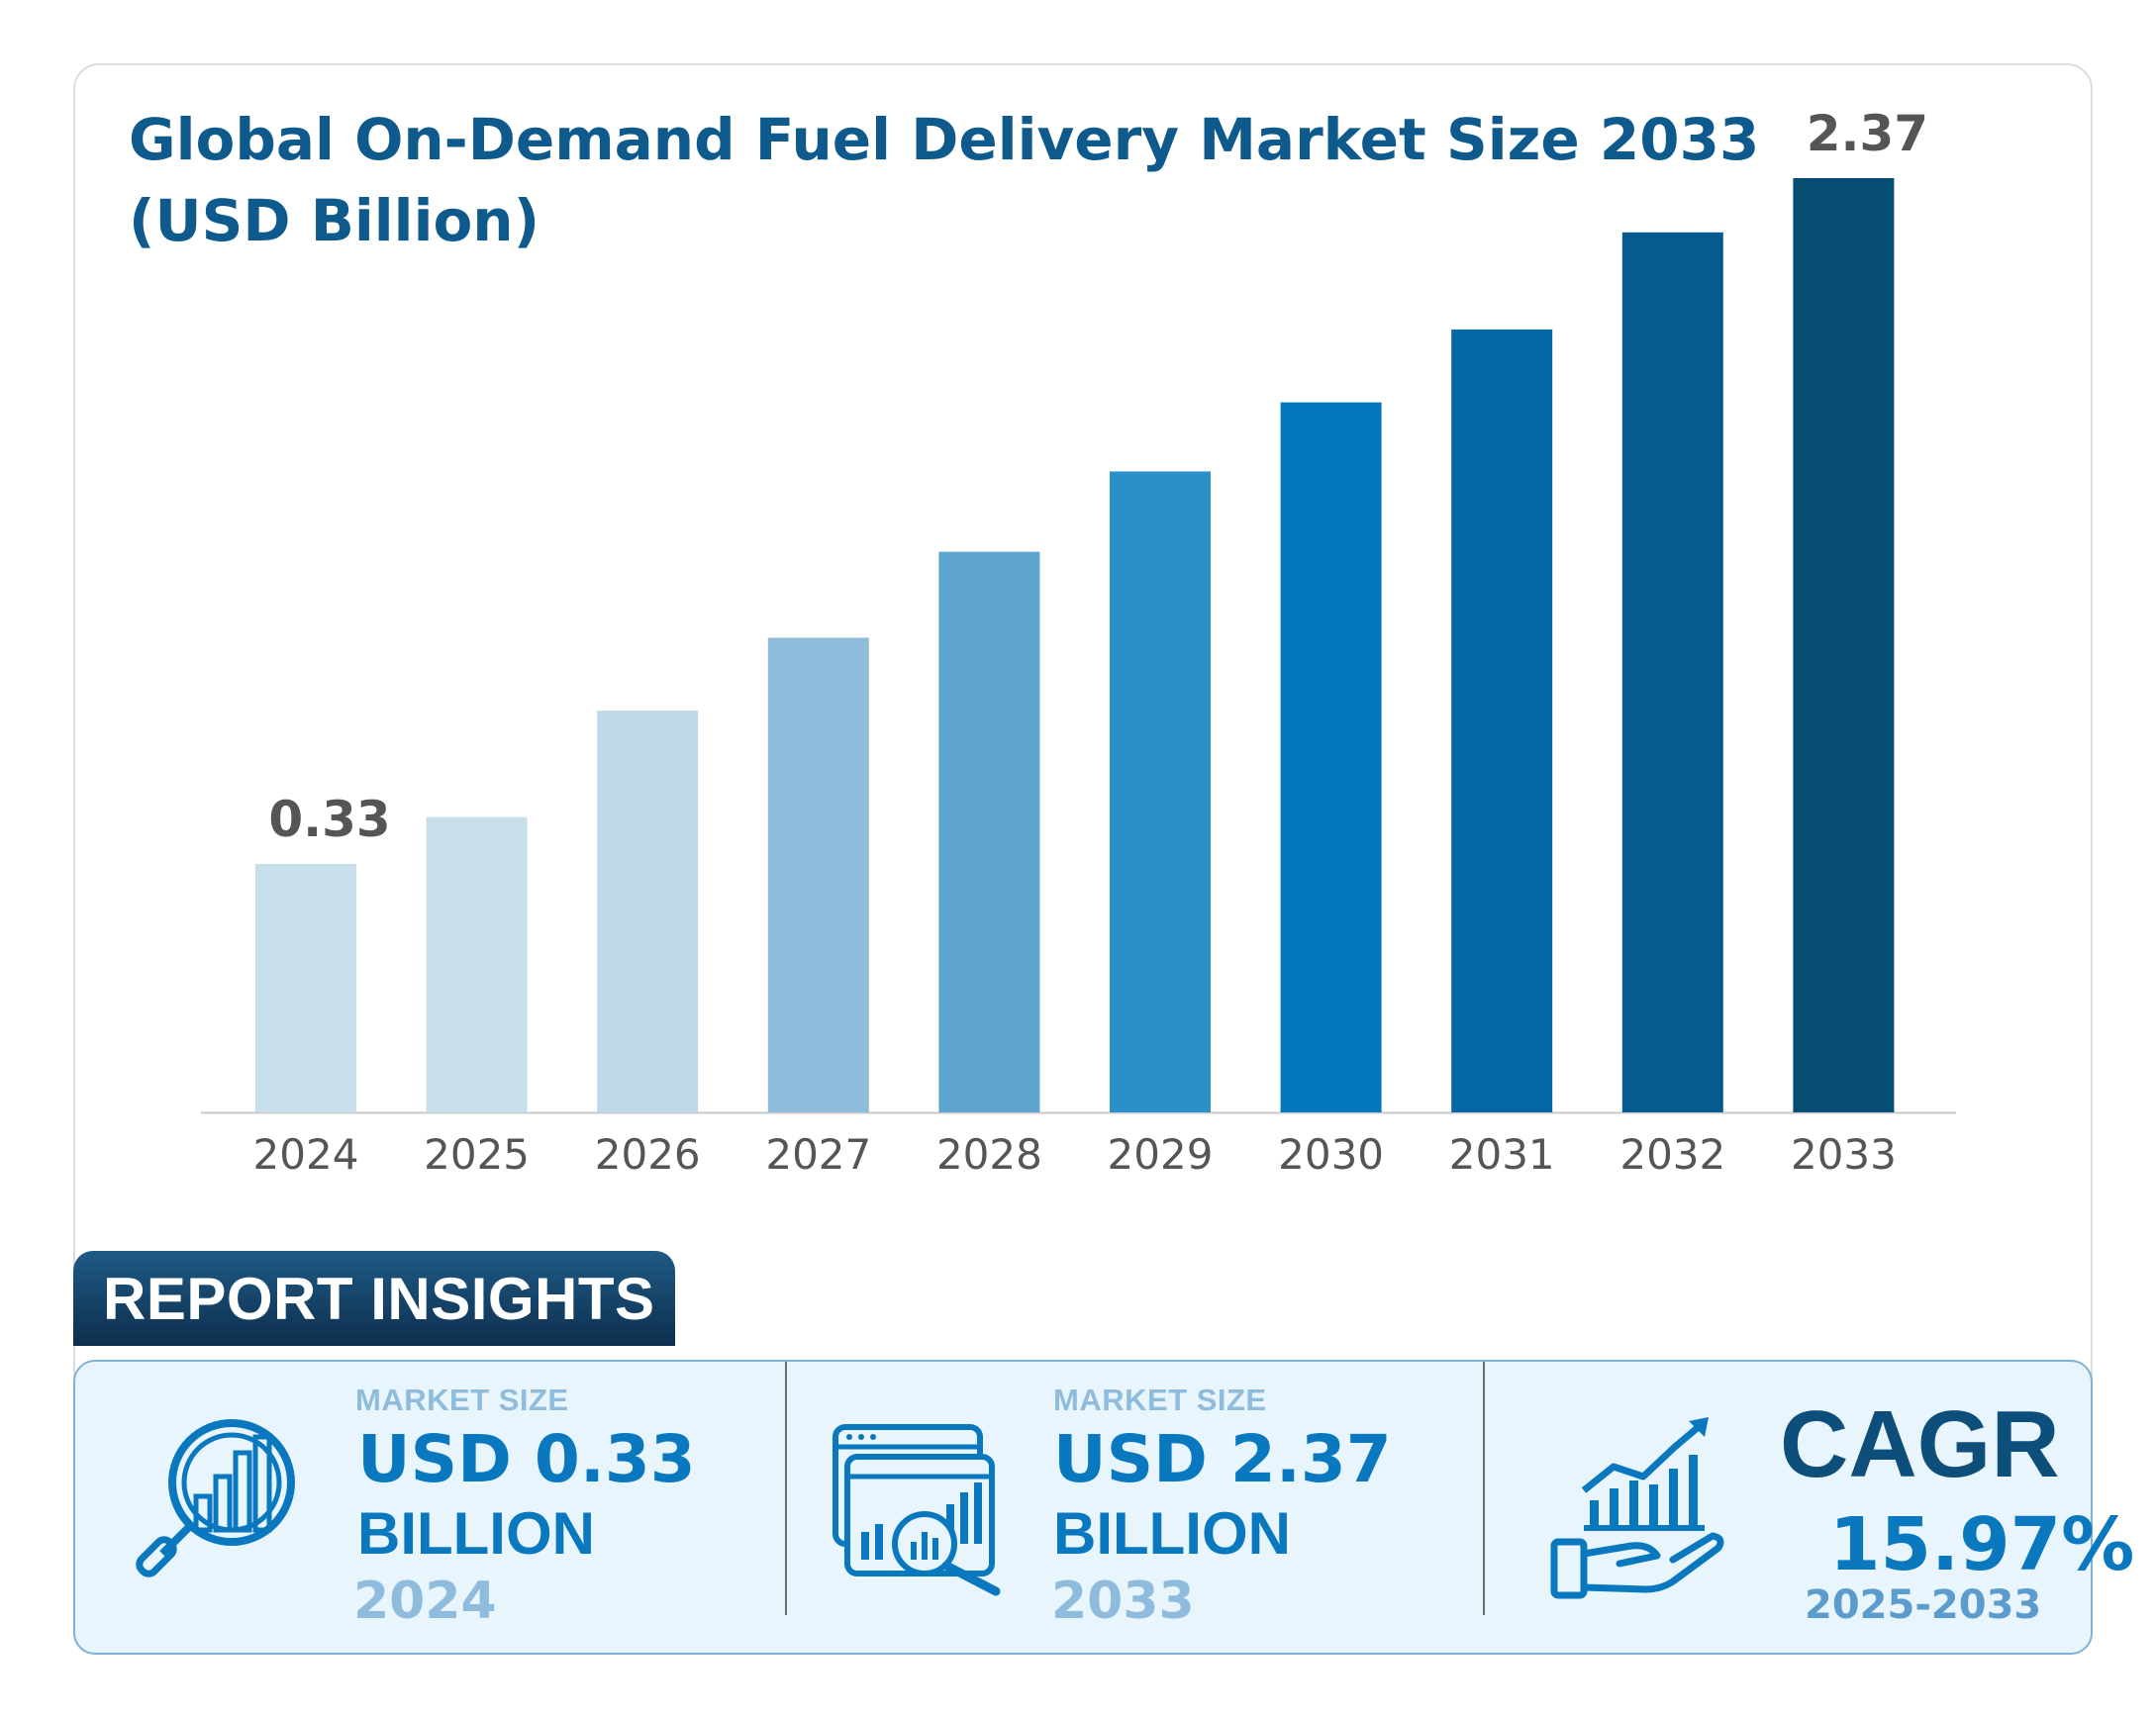 The image size is (2156, 1719). Describe the element at coordinates (305, 987) in the screenshot. I see `bar-2024` at that location.